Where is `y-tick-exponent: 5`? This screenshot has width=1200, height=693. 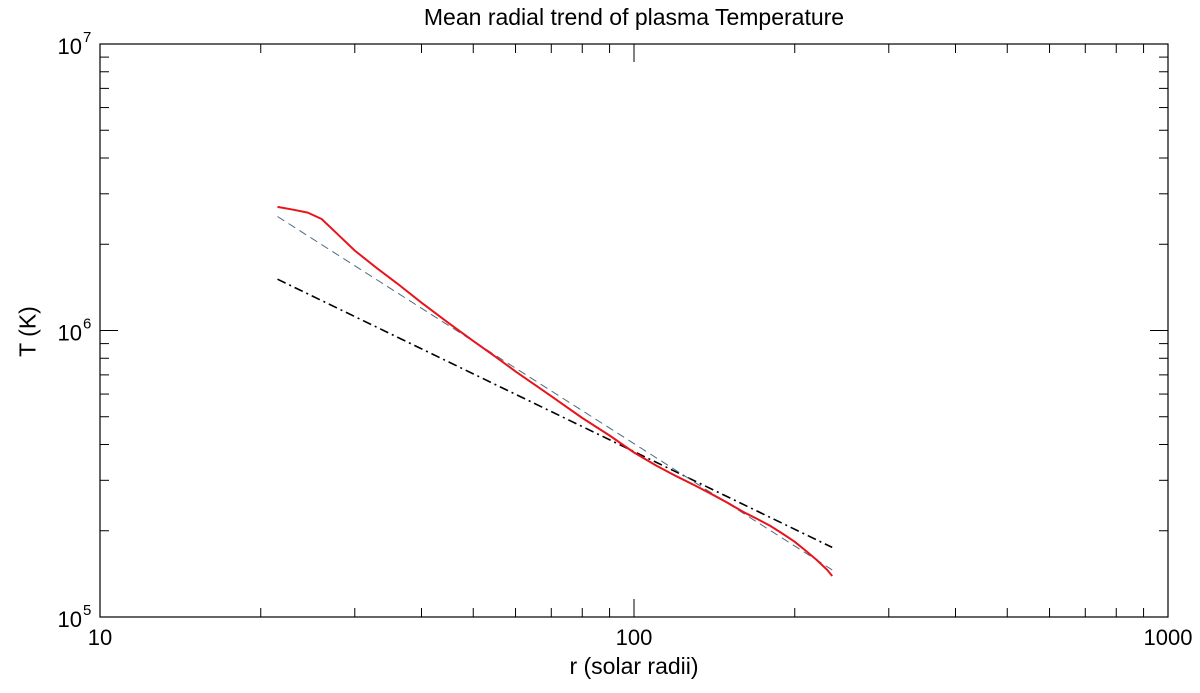
y-tick-exponent: 5 is located at coordinates (87, 610).